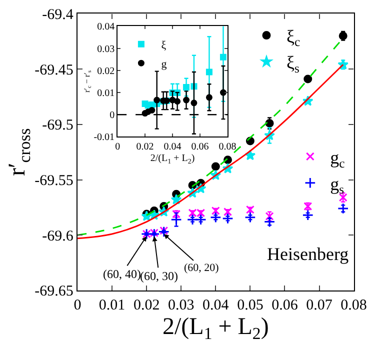 This screenshot has height=353, width=381. What do you see at coordinates (58, 14) in the screenshot?
I see `y-tick-label: -69.4` at bounding box center [58, 14].